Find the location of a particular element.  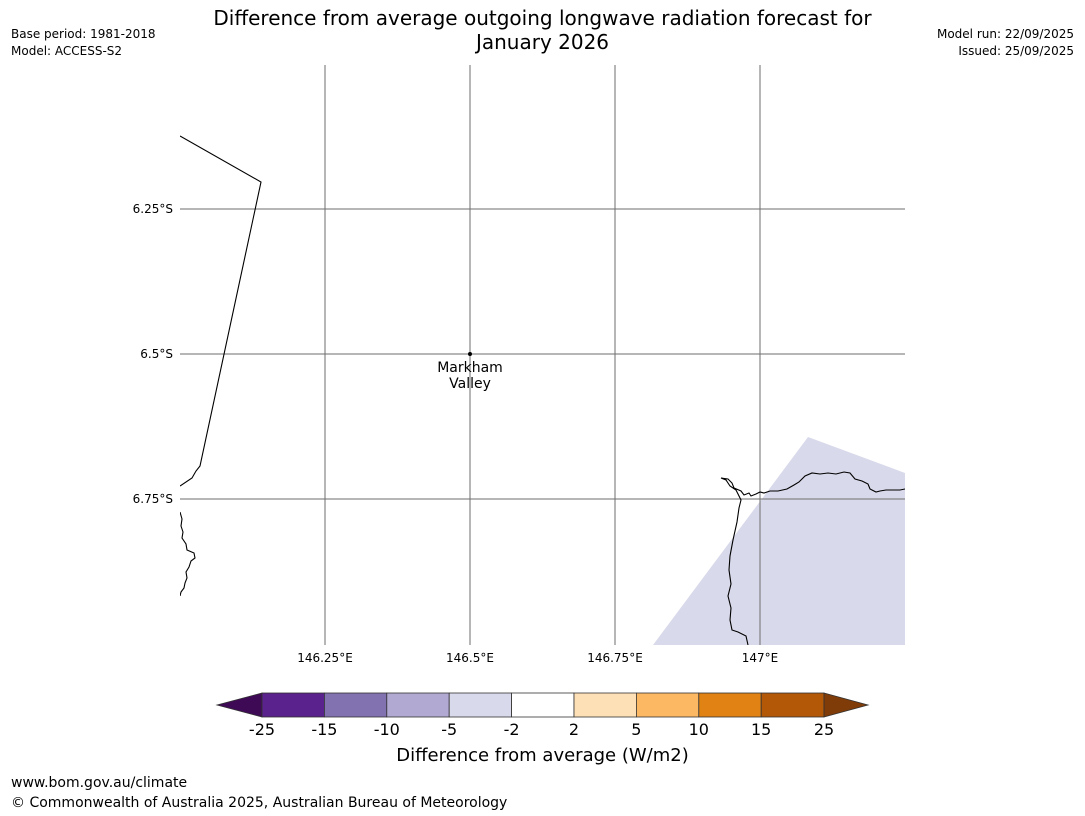

colorbar-tick: 5 is located at coordinates (636, 729).